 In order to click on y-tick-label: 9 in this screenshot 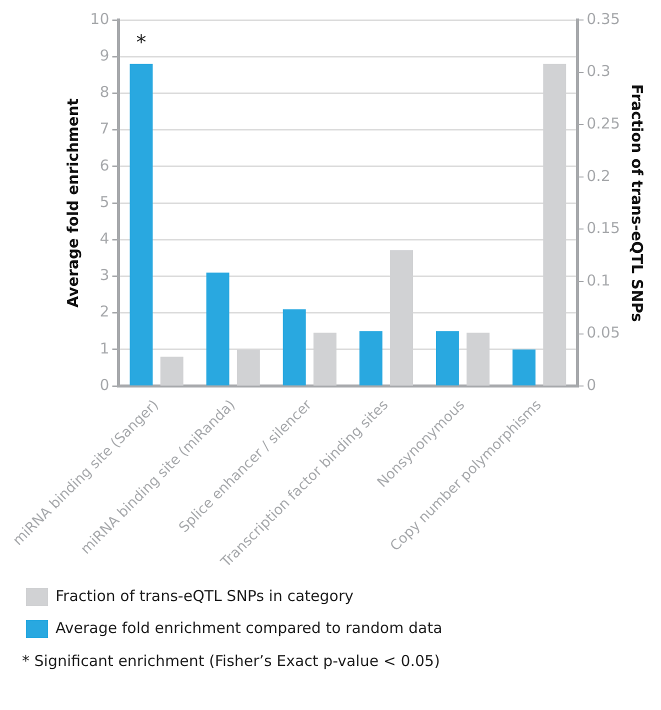, I will do `click(105, 55)`.